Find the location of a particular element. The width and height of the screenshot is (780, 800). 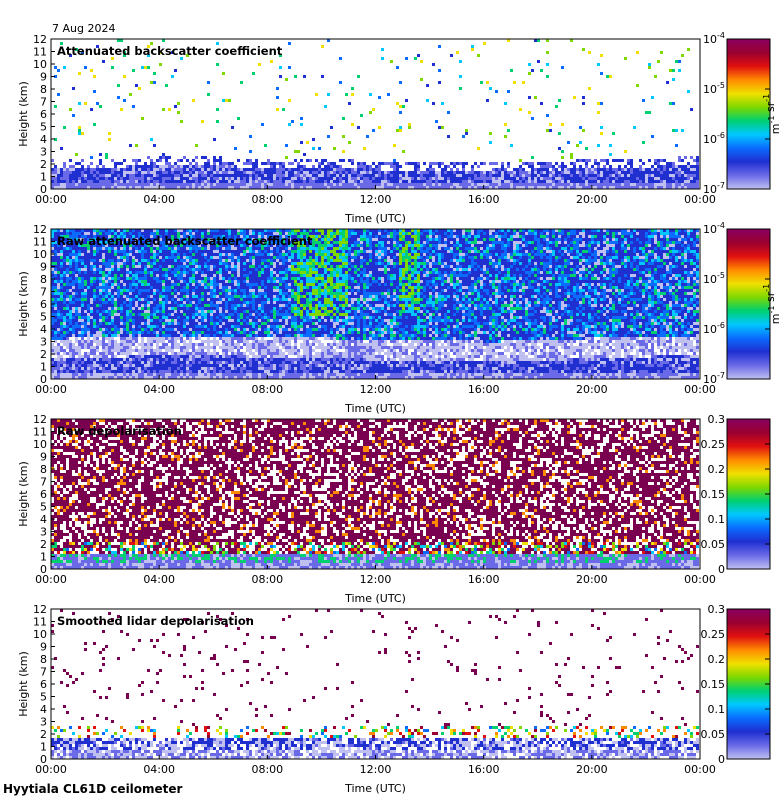

panel-title: Raw depolarisation is located at coordinates (119, 431).